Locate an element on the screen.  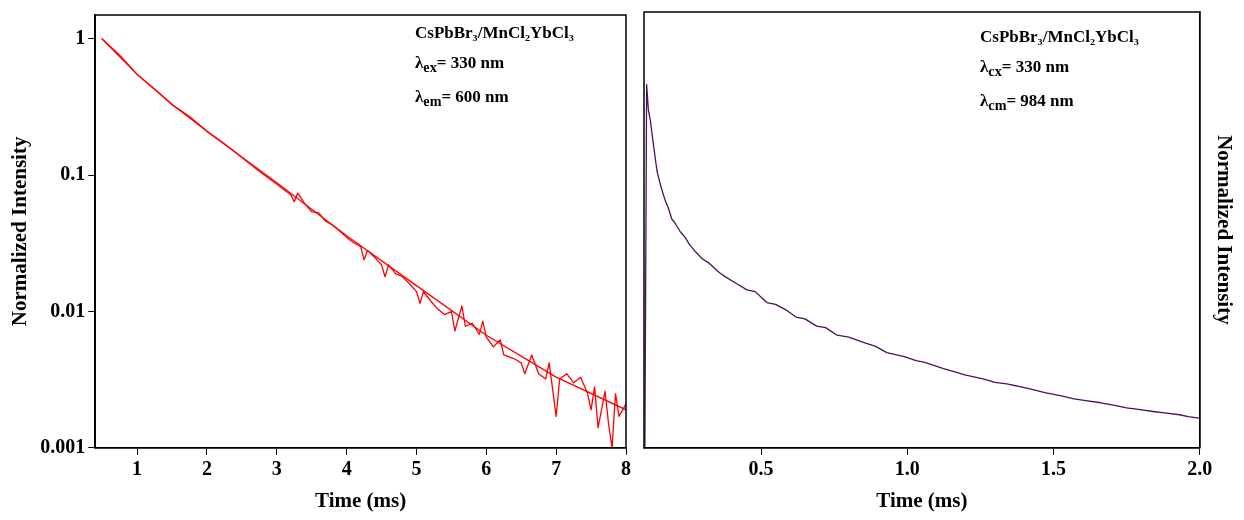
x-tick-label: 1 is located at coordinates (137, 467).